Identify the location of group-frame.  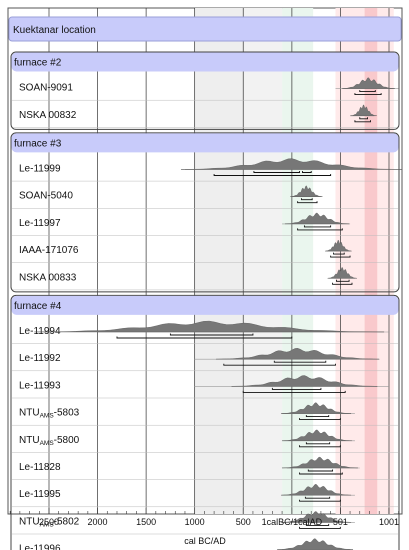
(205, 90).